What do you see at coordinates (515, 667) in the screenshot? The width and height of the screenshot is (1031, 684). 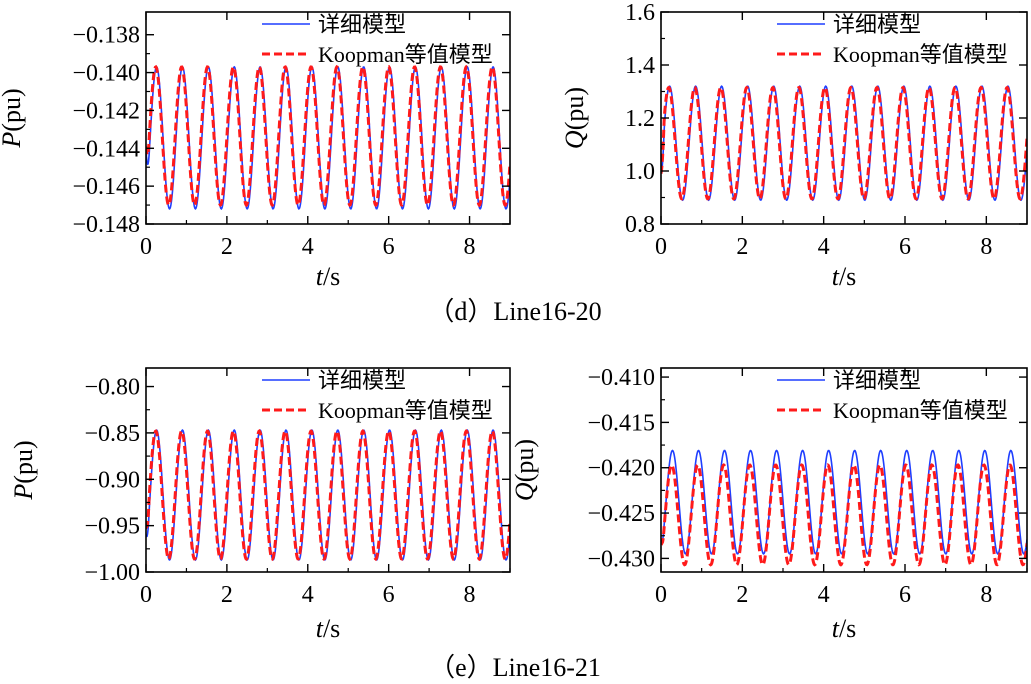 I see `caption-e: （e）Line16-21` at bounding box center [515, 667].